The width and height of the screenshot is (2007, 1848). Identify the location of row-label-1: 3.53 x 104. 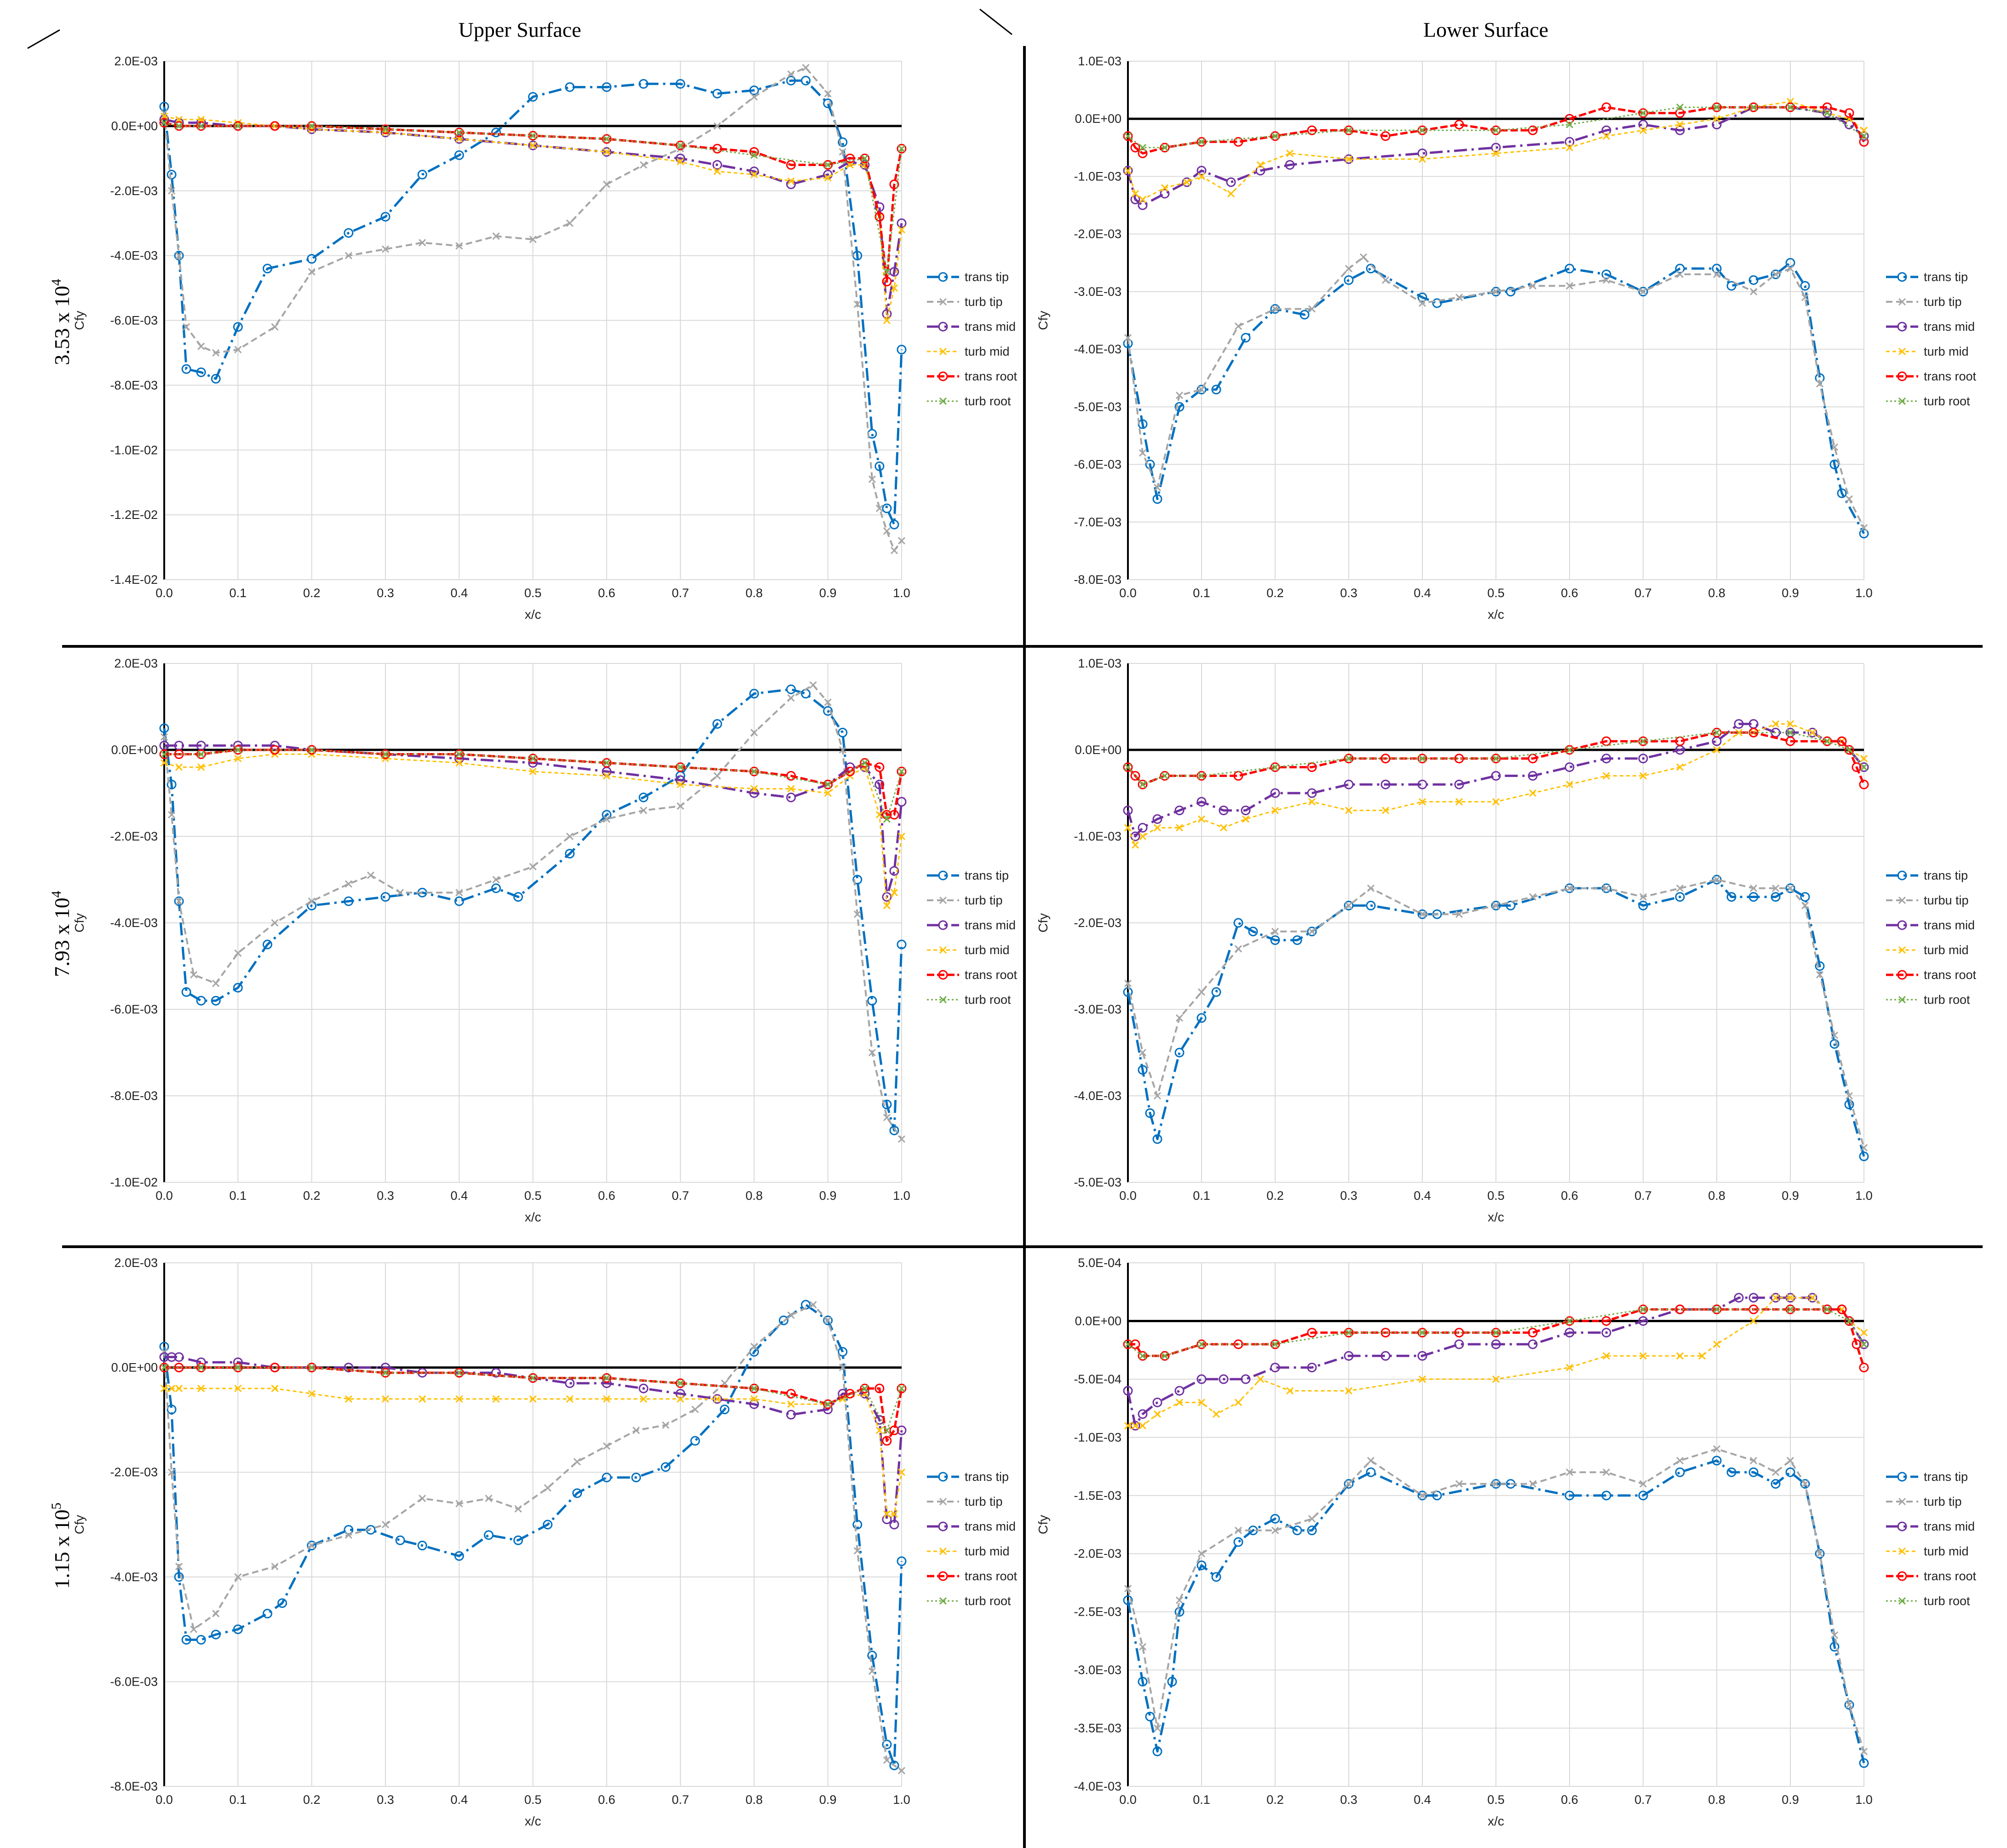
(61, 322).